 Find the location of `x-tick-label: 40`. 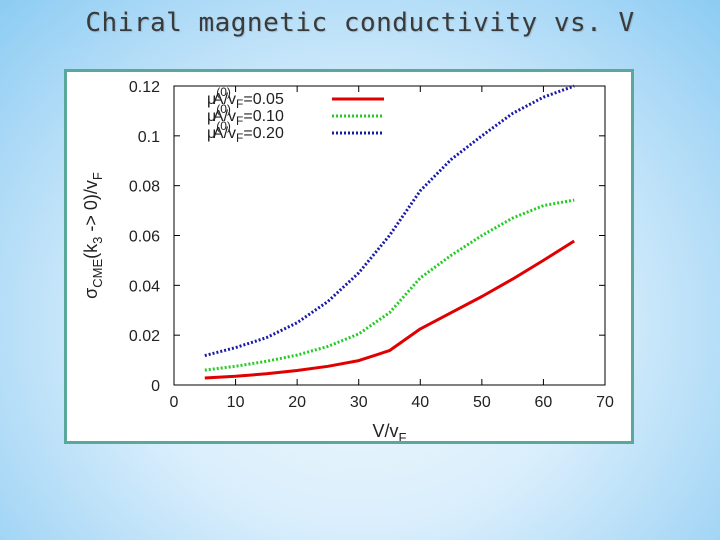

x-tick-label: 40 is located at coordinates (420, 402).